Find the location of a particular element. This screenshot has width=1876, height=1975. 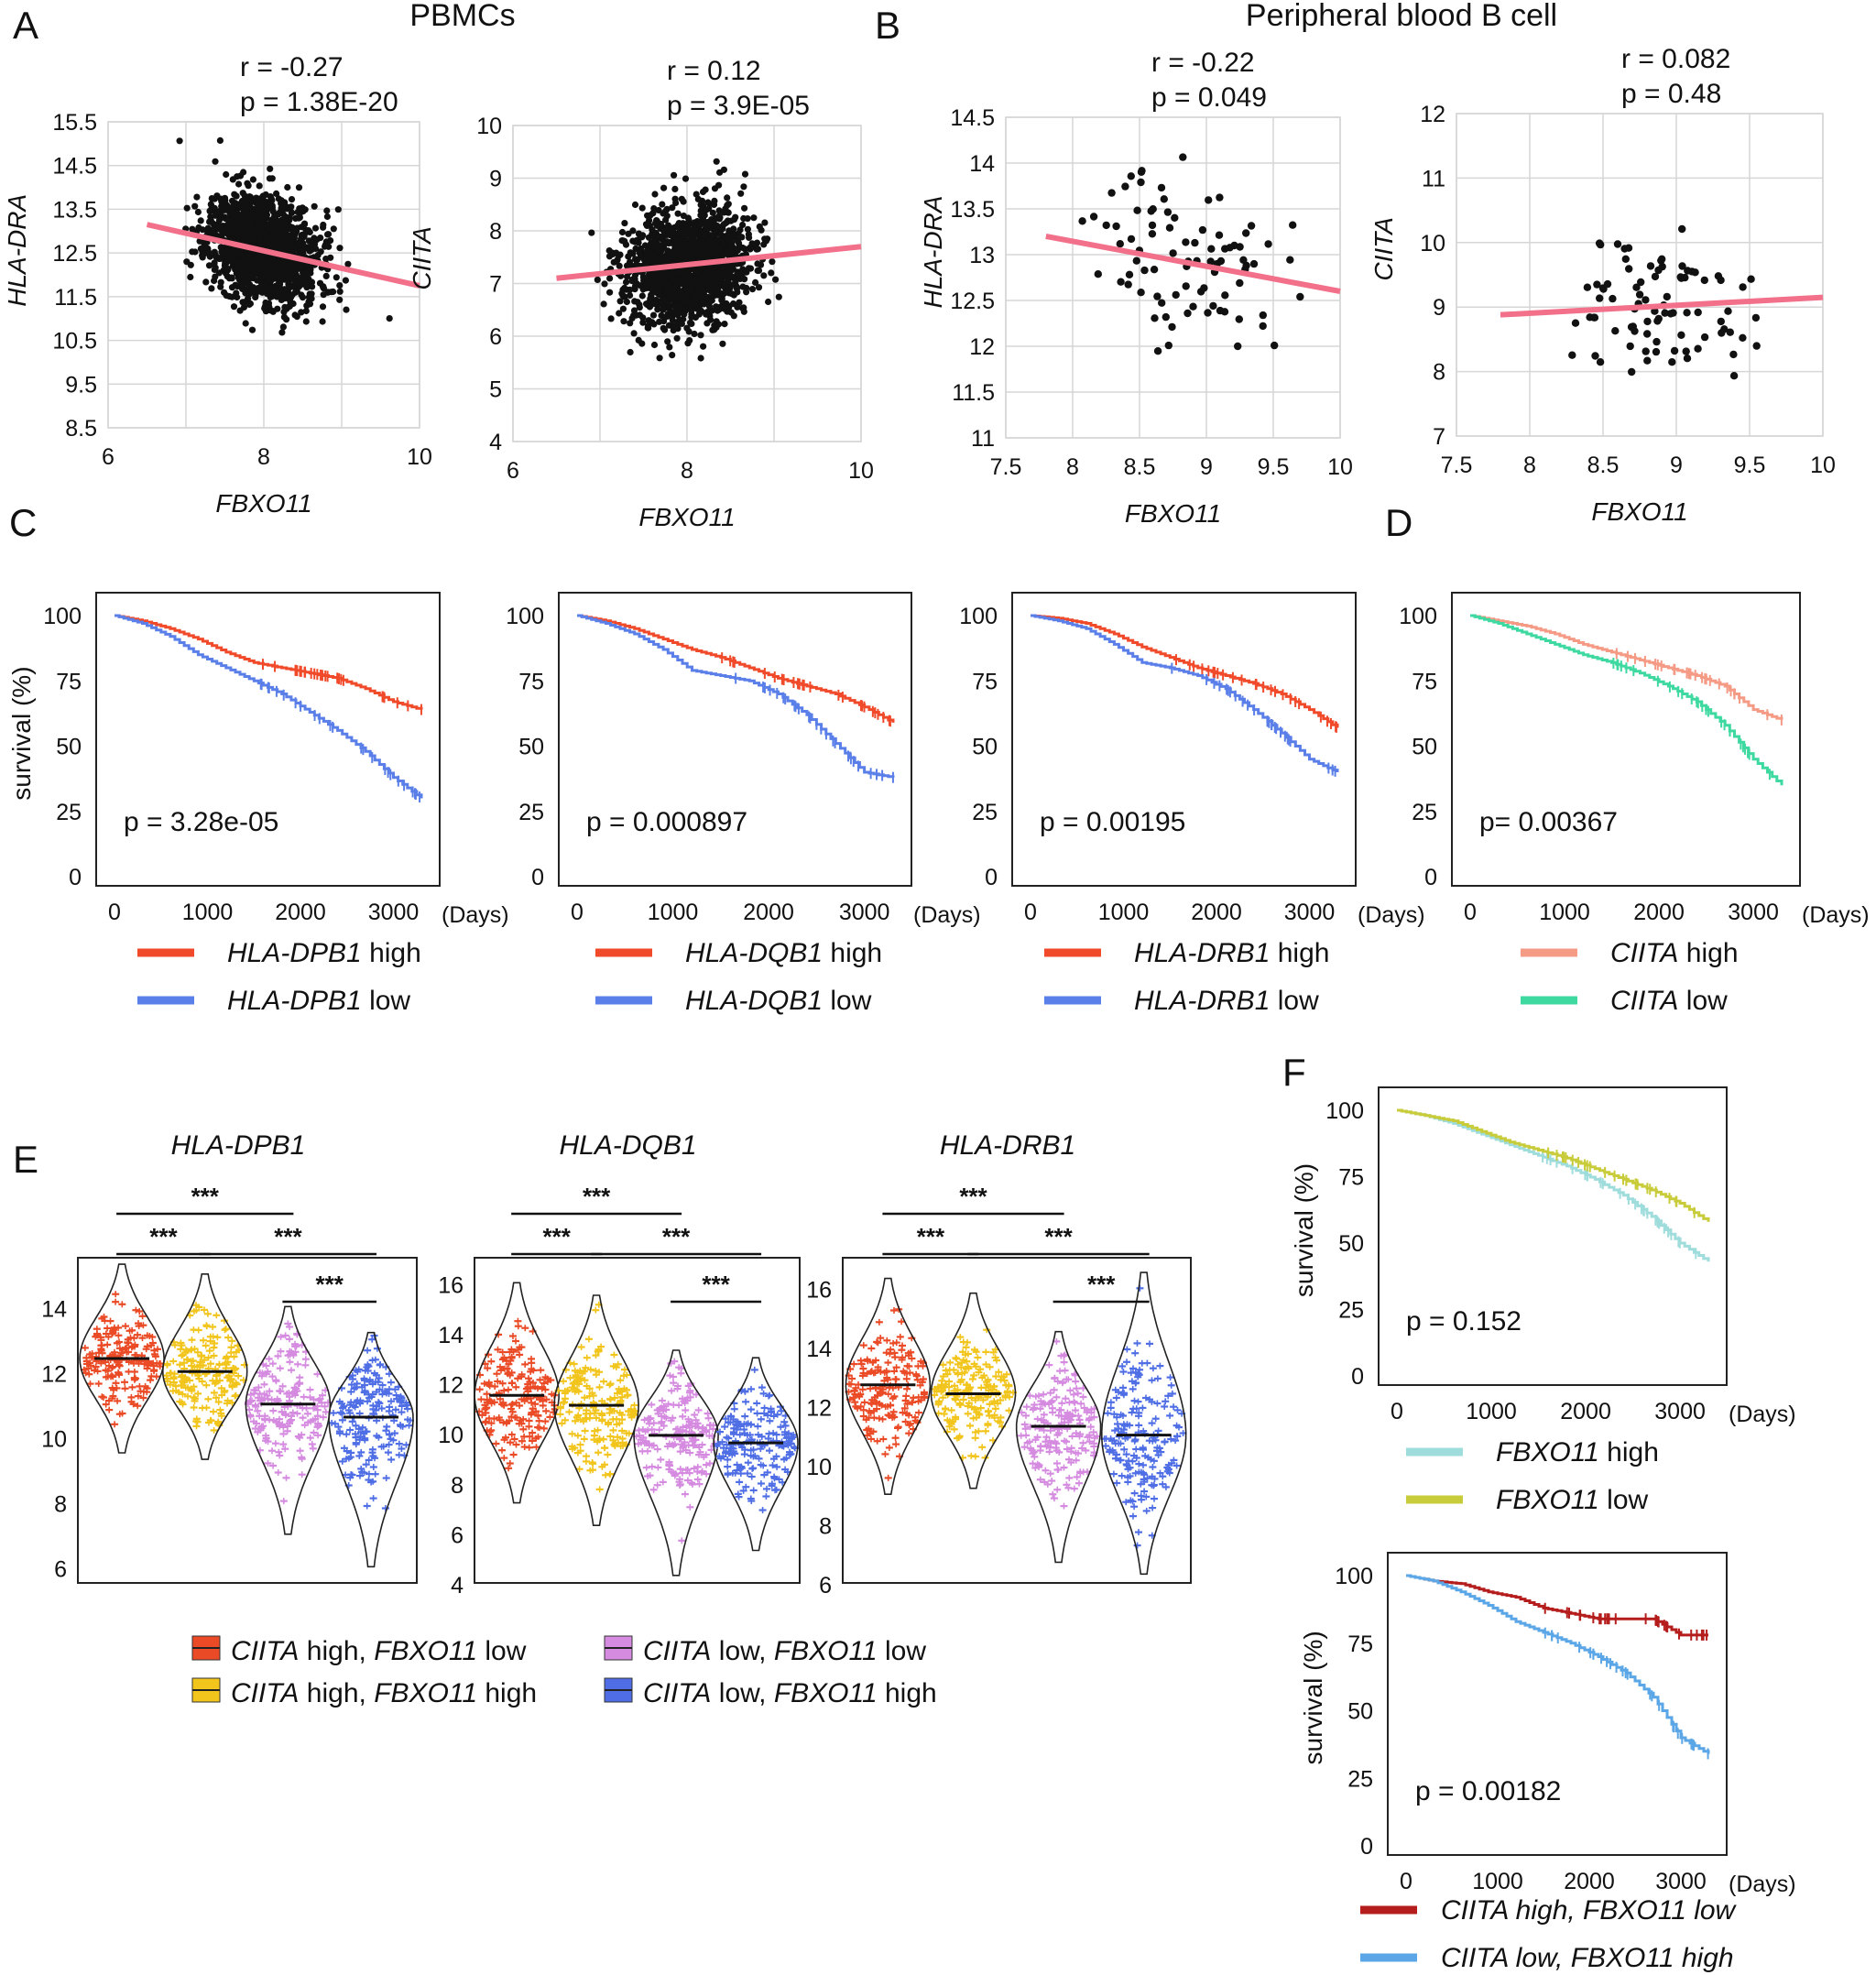

y-tick-label: 100 is located at coordinates (525, 616).